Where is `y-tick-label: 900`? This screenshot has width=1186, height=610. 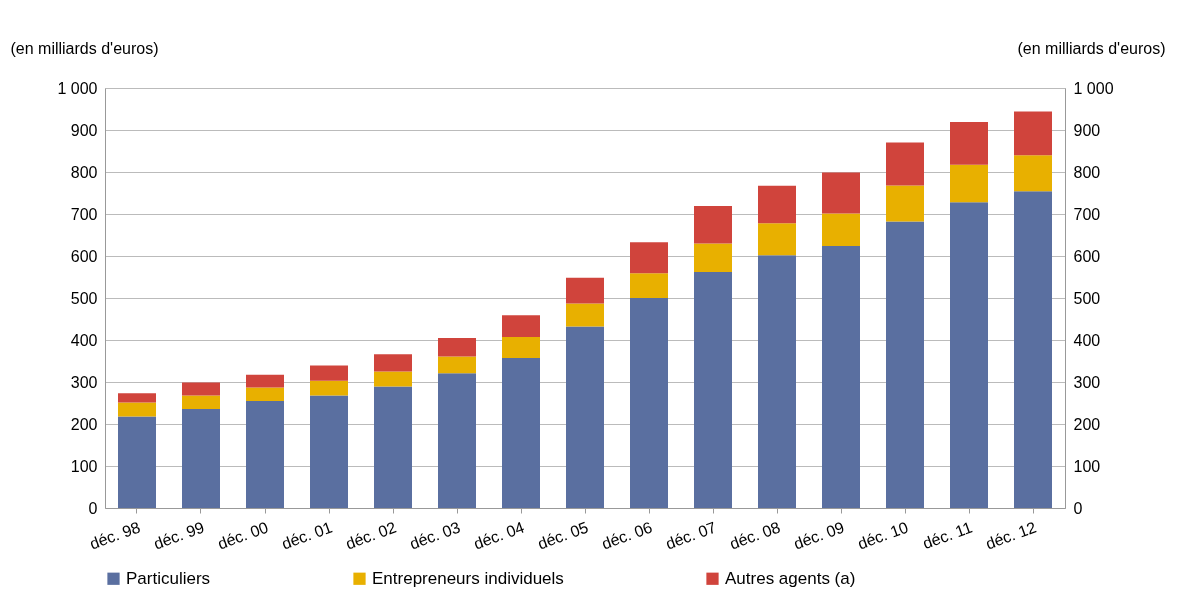
y-tick-label: 900 is located at coordinates (84, 130).